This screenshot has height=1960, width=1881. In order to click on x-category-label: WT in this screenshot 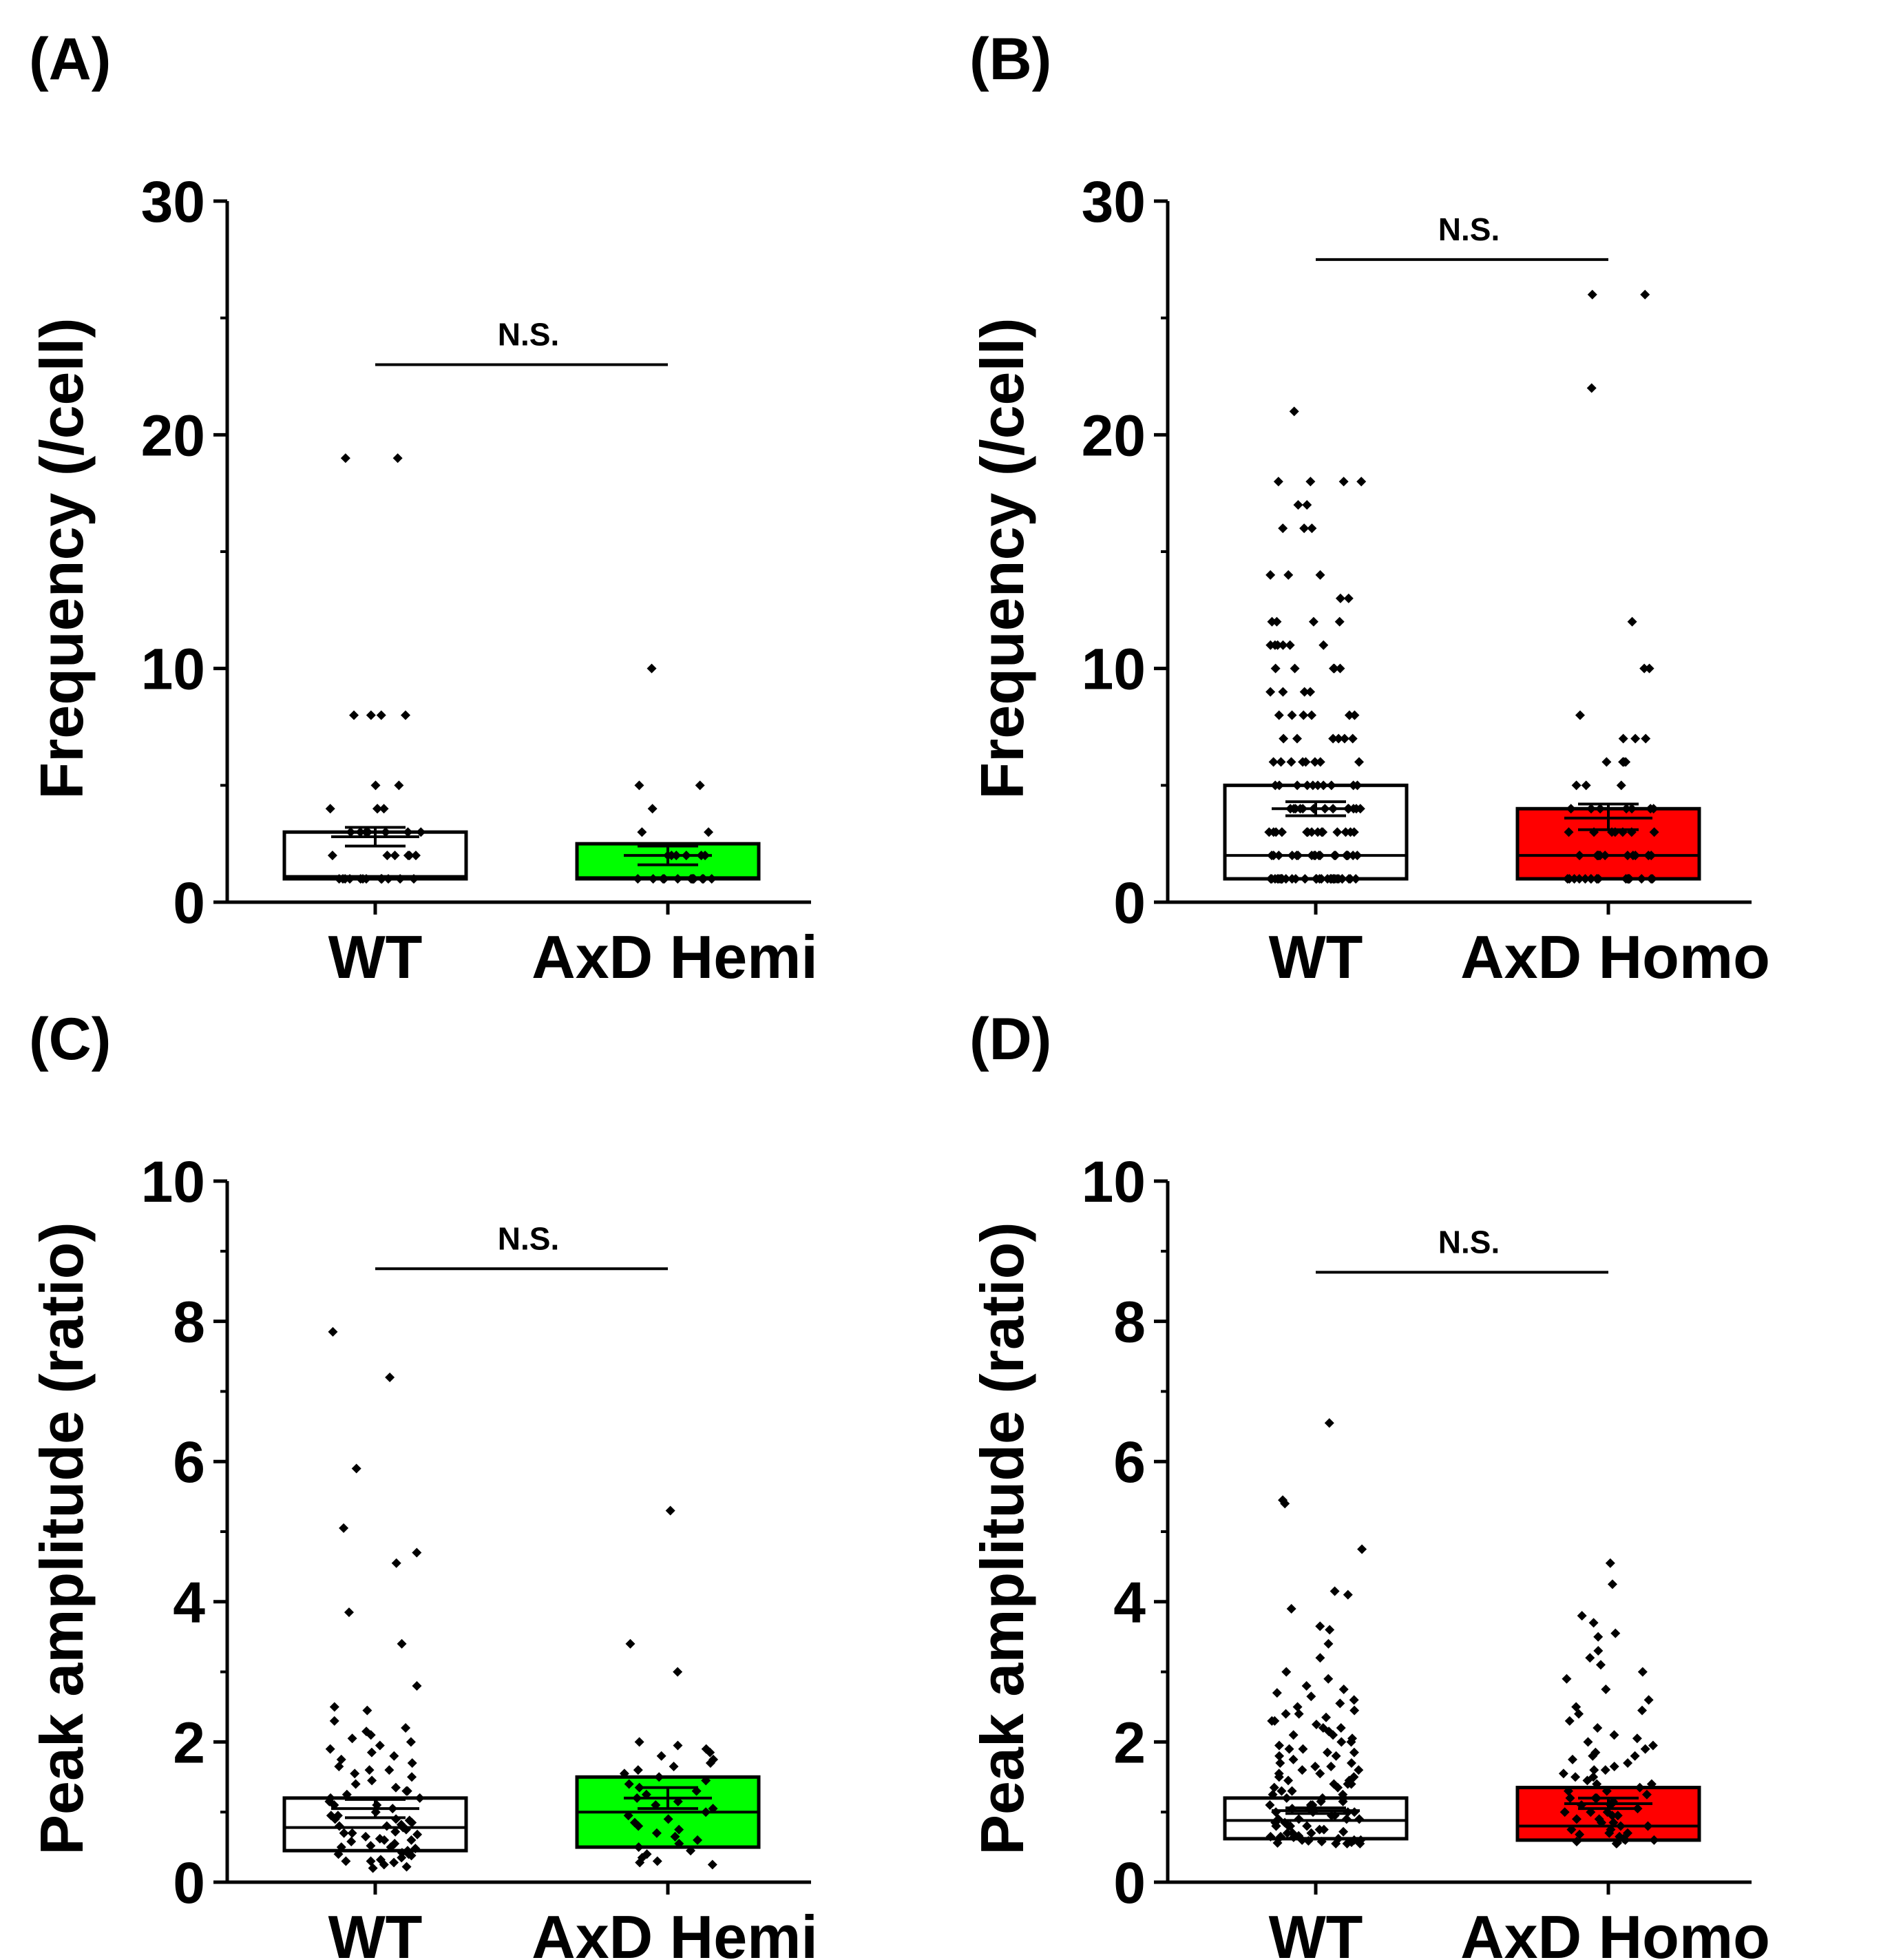, I will do `click(1316, 957)`.